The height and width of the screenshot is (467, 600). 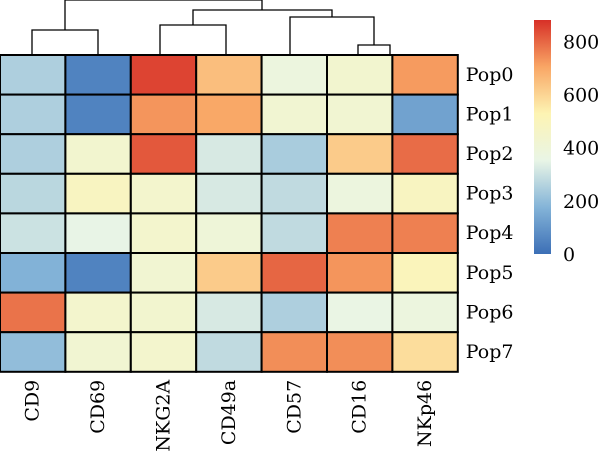 What do you see at coordinates (294, 407) in the screenshot?
I see `column-label: CD57` at bounding box center [294, 407].